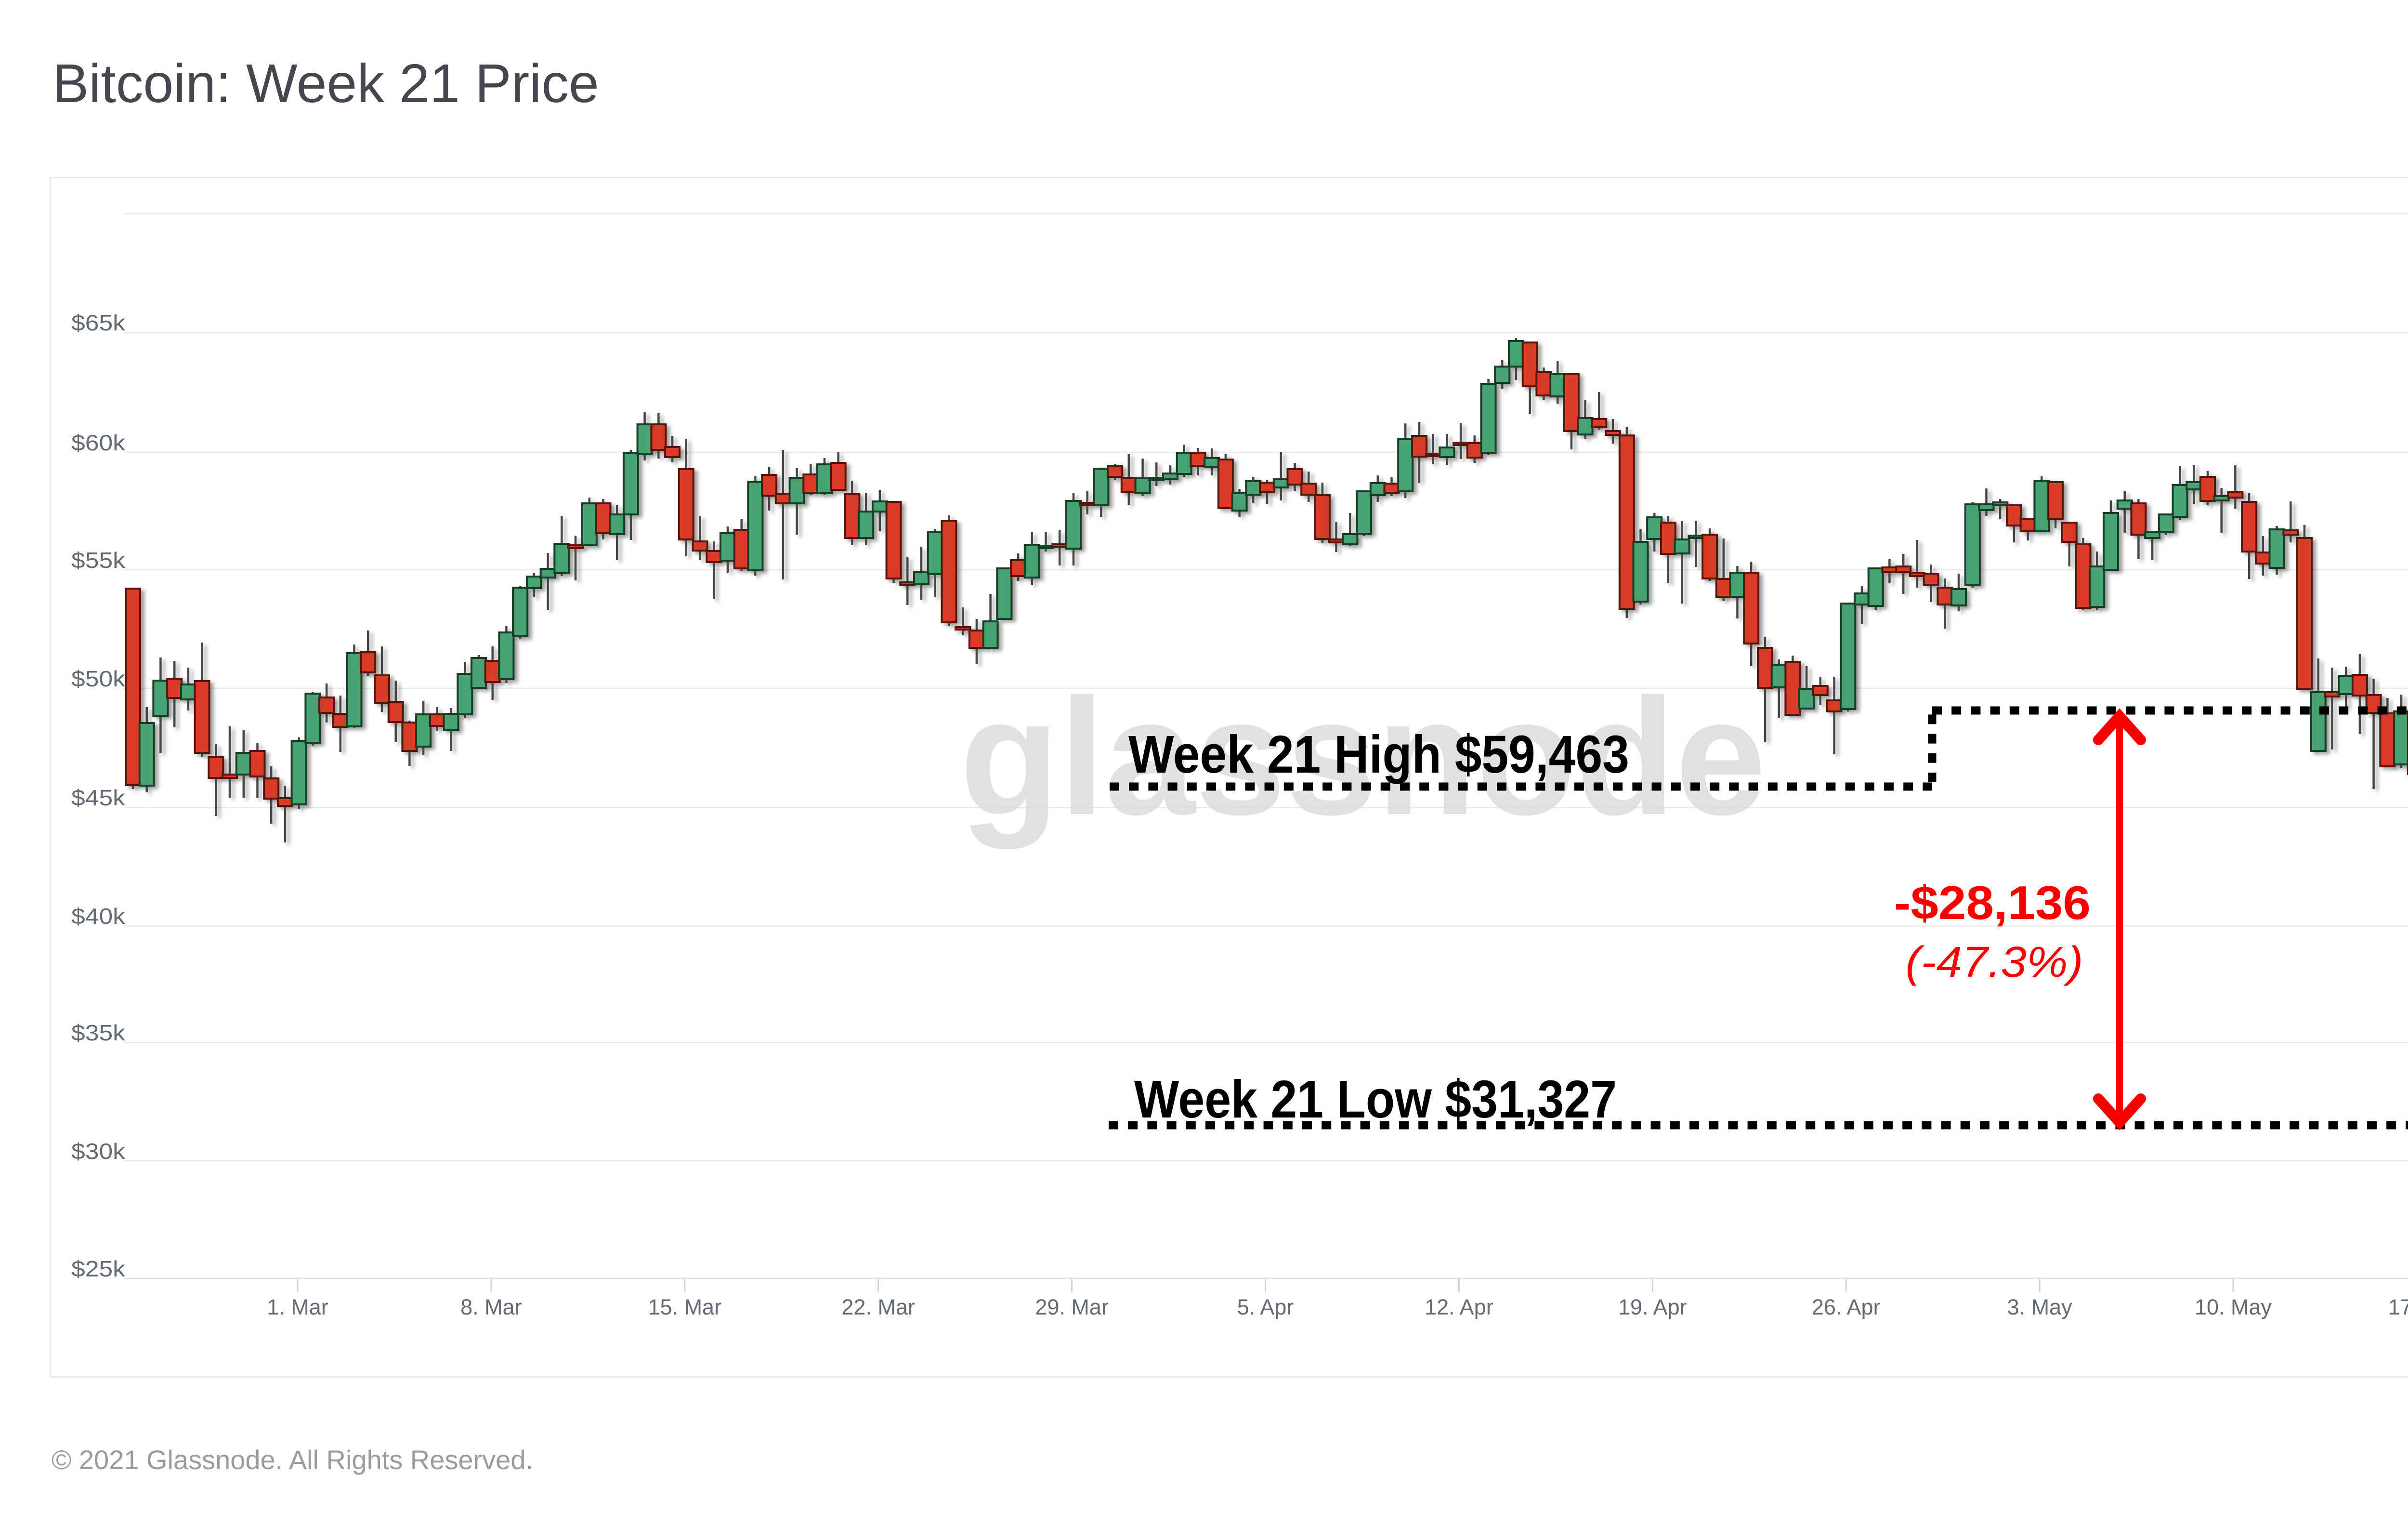  I want to click on svg-text: 5. Apr, so click(1265, 1307).